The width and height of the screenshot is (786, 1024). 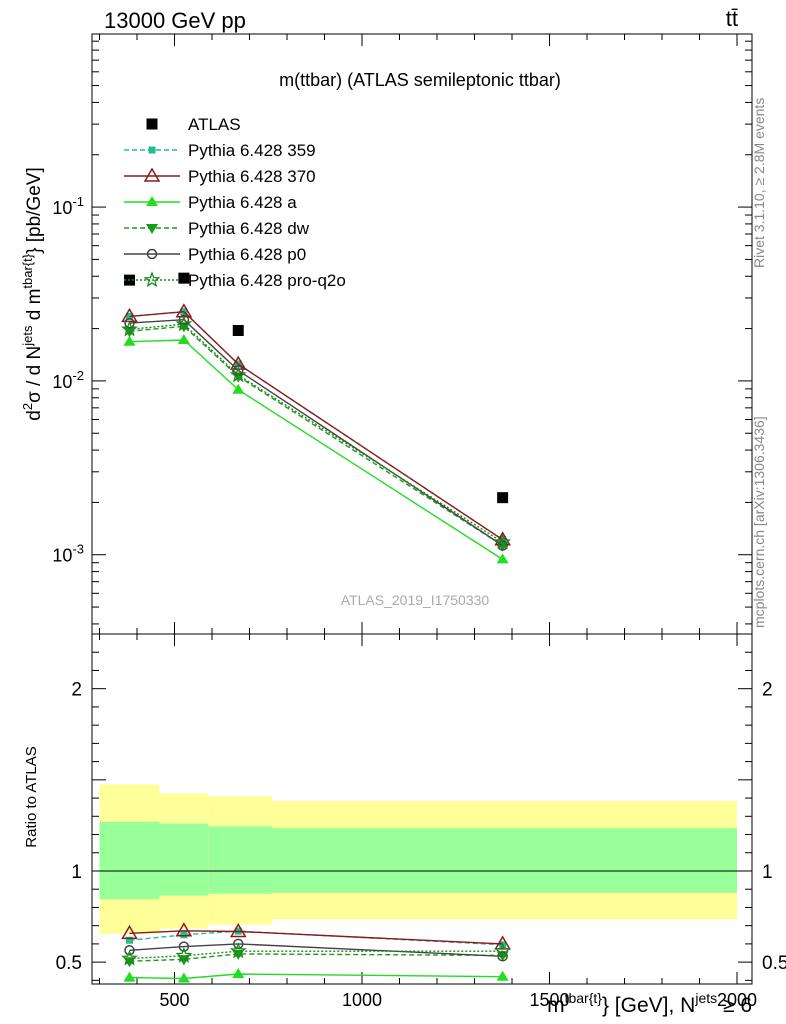 I want to click on rivet-version-label: Rivet 3.1.10, ≥ 2.8M events, so click(x=759, y=183).